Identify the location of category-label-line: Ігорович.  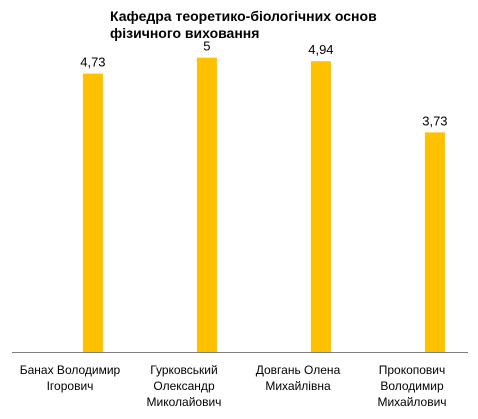
(70, 386).